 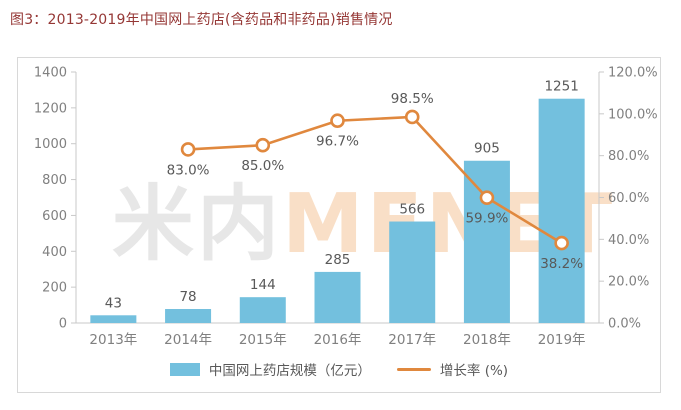 I want to click on x-axis-label: 2014年, so click(x=188, y=340).